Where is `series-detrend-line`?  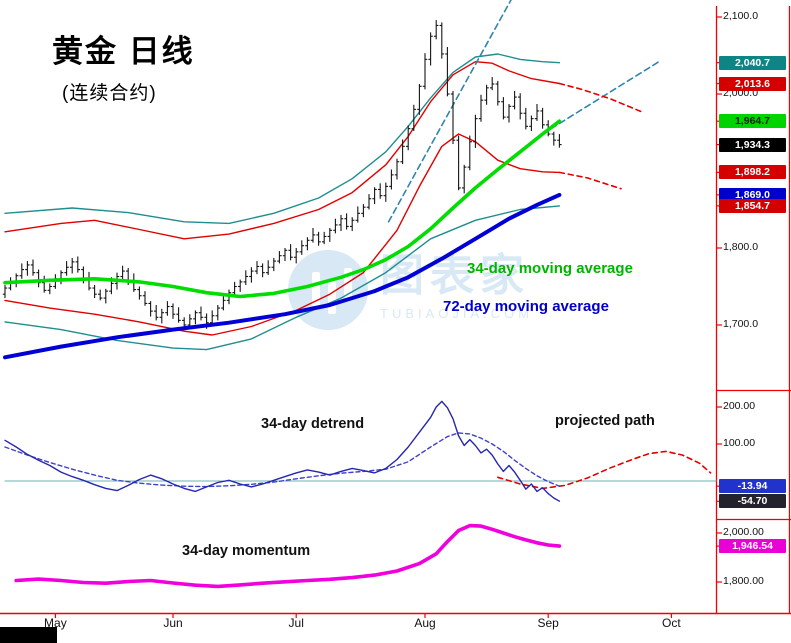
series-detrend-line is located at coordinates (282, 451).